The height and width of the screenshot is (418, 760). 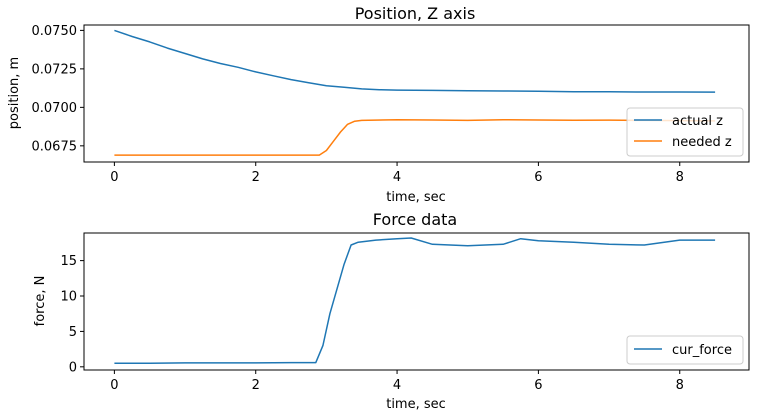 I want to click on force-y-axis-label: force, N, so click(x=40, y=301).